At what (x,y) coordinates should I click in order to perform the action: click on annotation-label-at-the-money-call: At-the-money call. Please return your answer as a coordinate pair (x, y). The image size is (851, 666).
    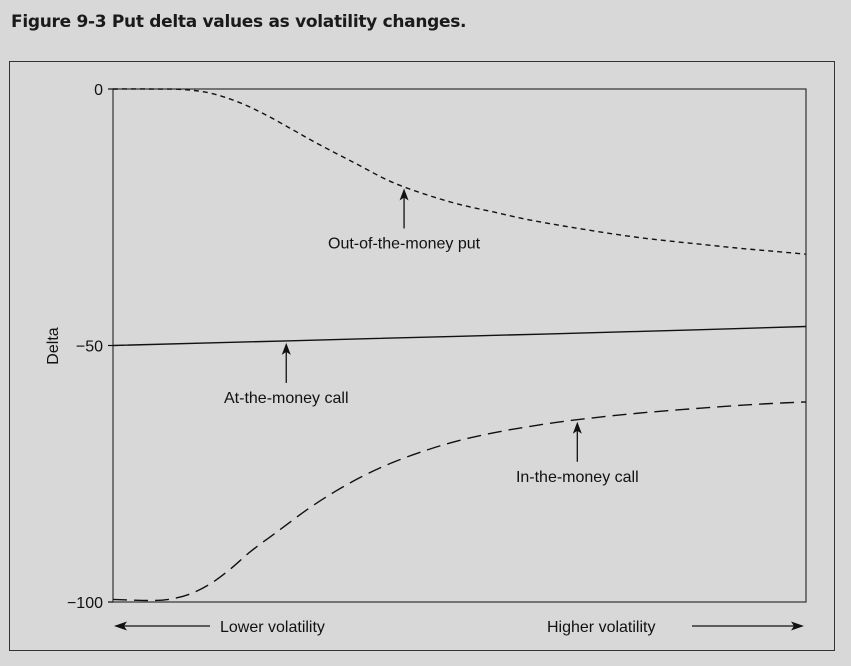
    Looking at the image, I should click on (286, 398).